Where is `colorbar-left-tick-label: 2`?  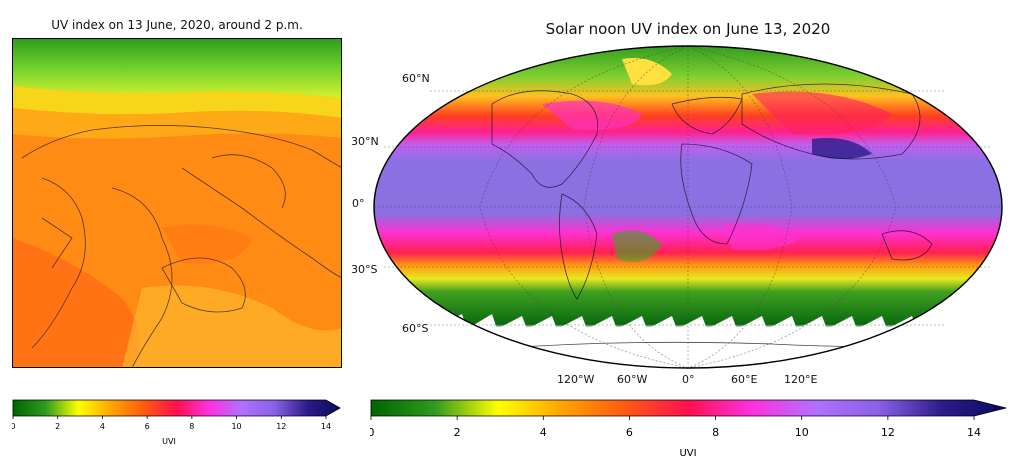 colorbar-left-tick-label: 2 is located at coordinates (57, 426).